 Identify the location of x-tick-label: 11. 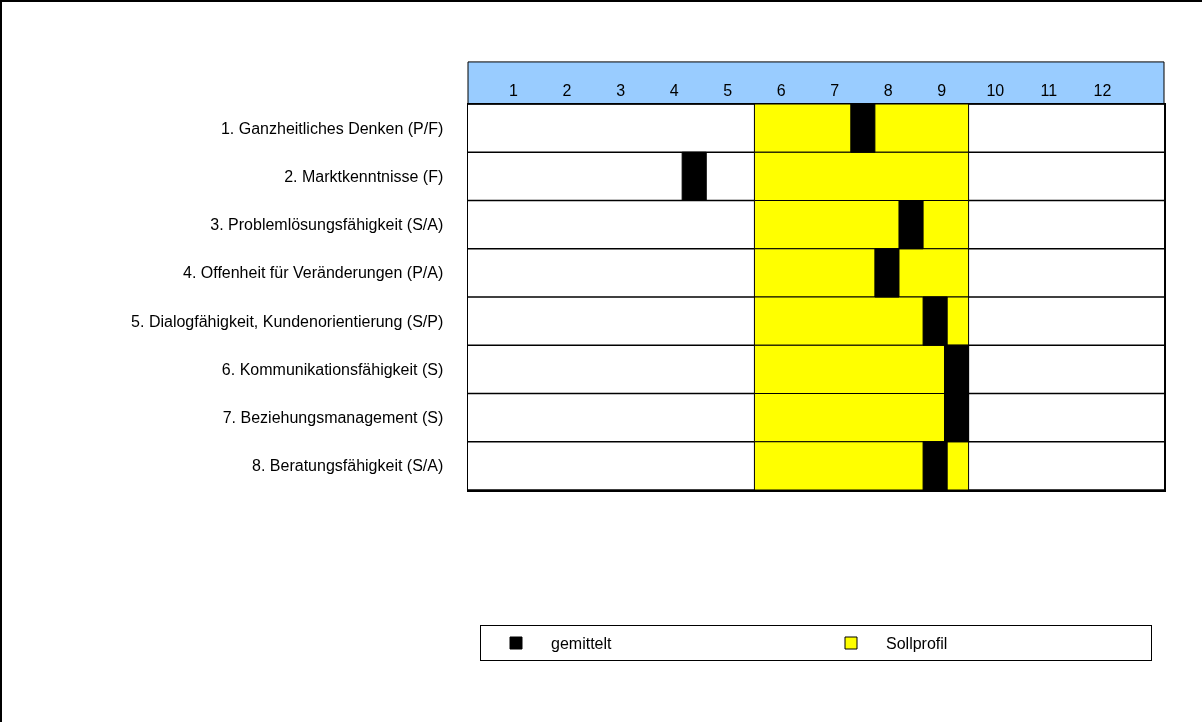
(1049, 91).